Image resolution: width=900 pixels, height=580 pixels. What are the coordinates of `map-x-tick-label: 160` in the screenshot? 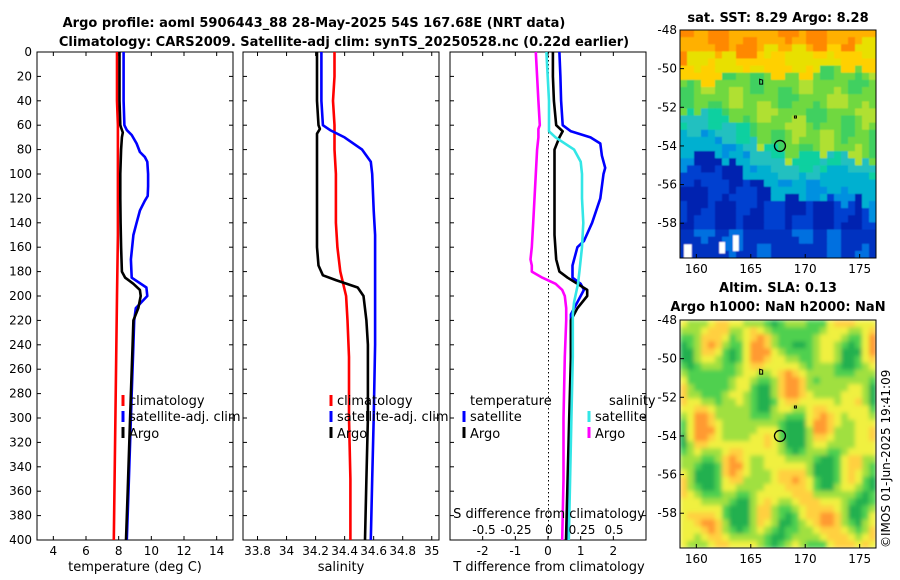 It's located at (696, 269).